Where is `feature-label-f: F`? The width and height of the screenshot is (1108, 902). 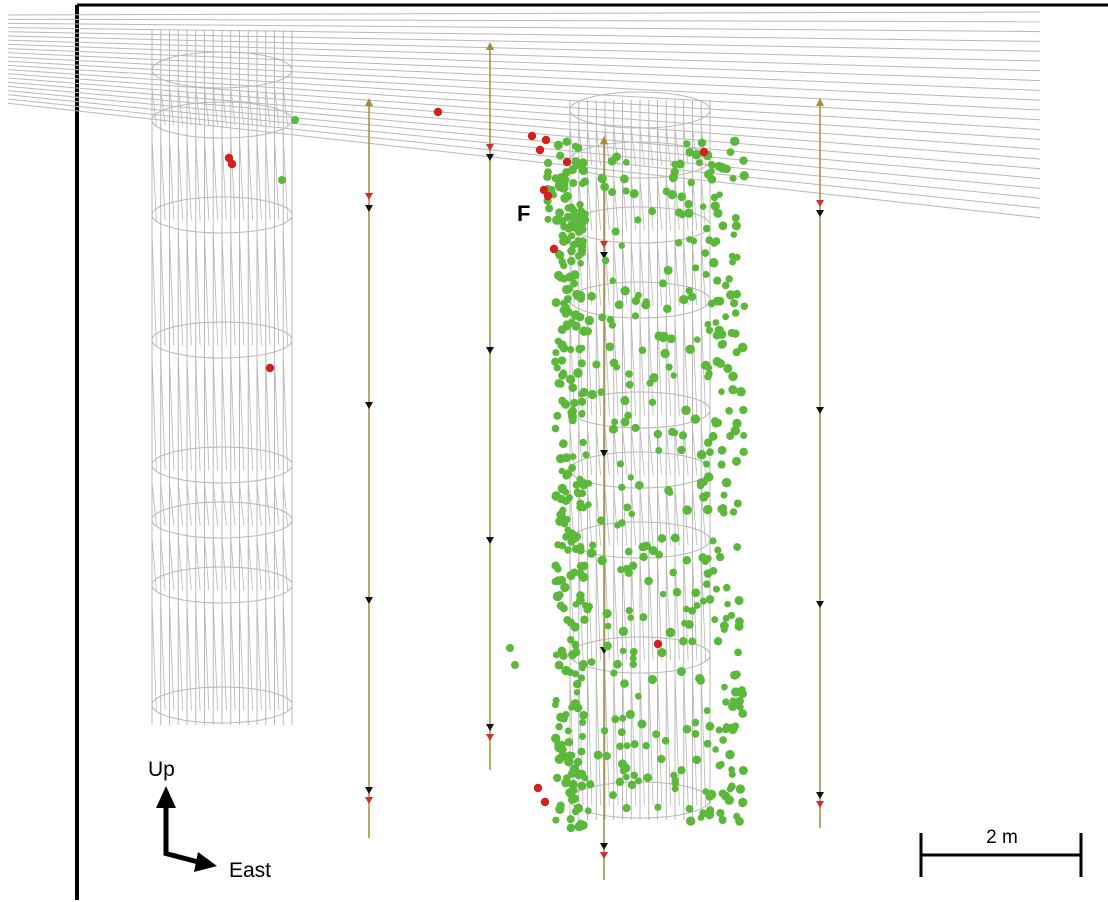 feature-label-f: F is located at coordinates (523, 213).